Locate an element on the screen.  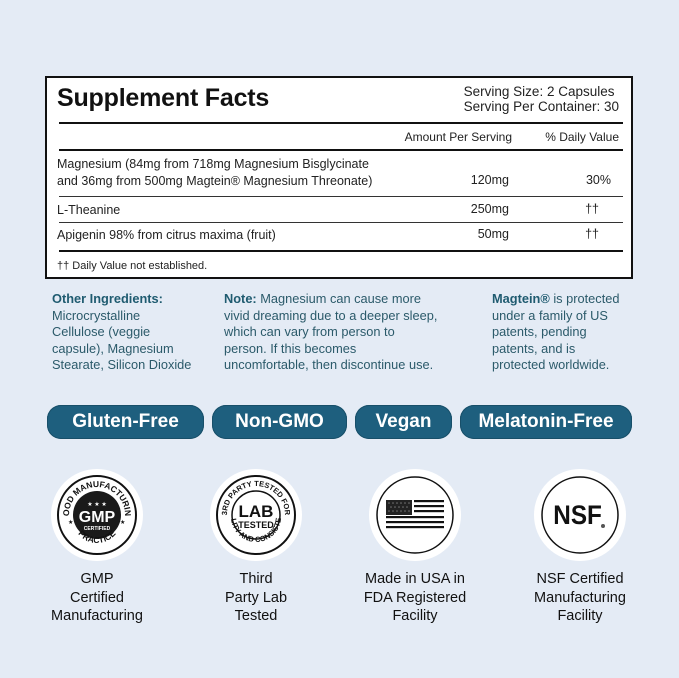
magtein-label: Magtein® is located at coordinates (521, 298).